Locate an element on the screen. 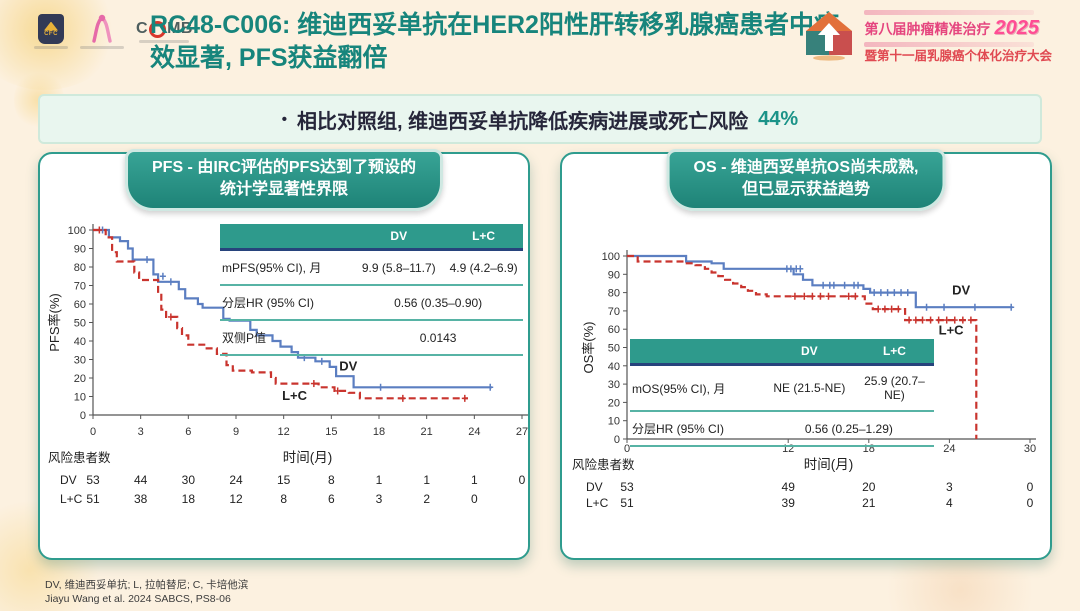 The image size is (1080, 611). comb-letter-c: C is located at coordinates (142, 28).